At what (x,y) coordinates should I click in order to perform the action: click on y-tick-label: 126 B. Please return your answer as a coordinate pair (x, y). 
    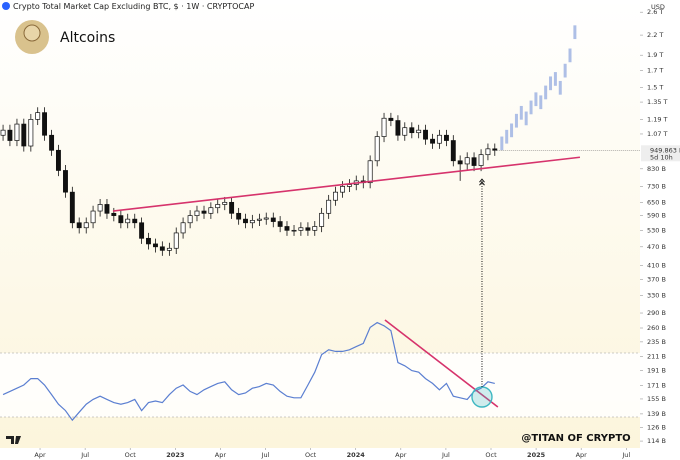
    Looking at the image, I should click on (656, 427).